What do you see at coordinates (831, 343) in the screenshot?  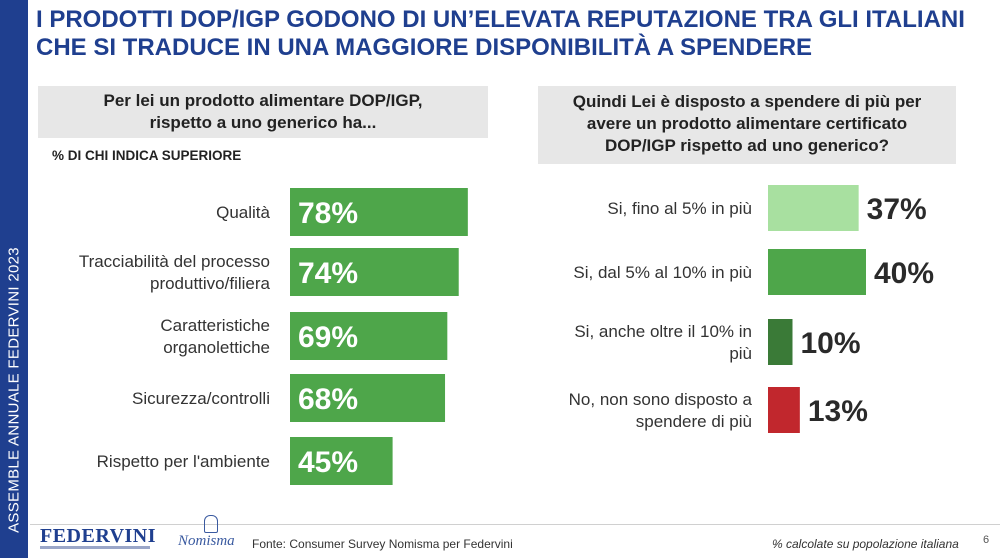 I see `value-label-2-3: 10%` at bounding box center [831, 343].